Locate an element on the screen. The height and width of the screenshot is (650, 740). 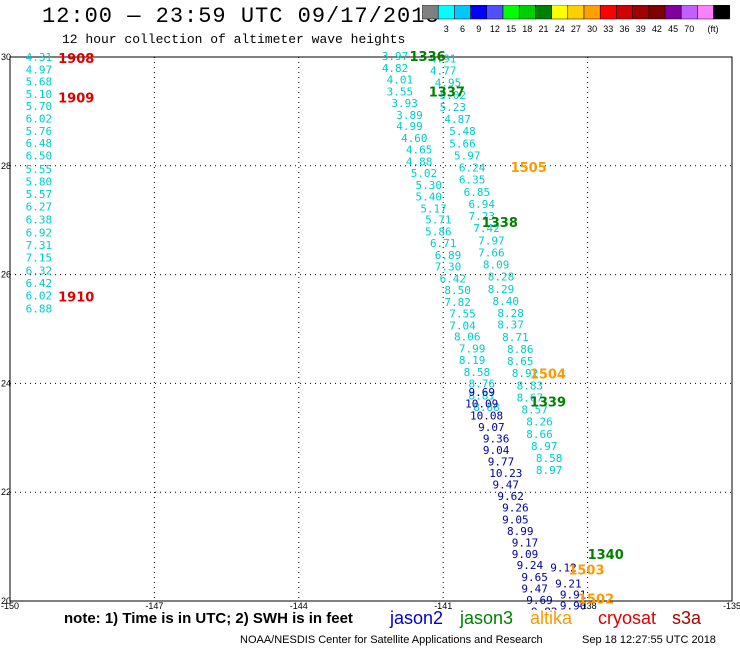
wave-height-value: 7.99 is located at coordinates (472, 349).